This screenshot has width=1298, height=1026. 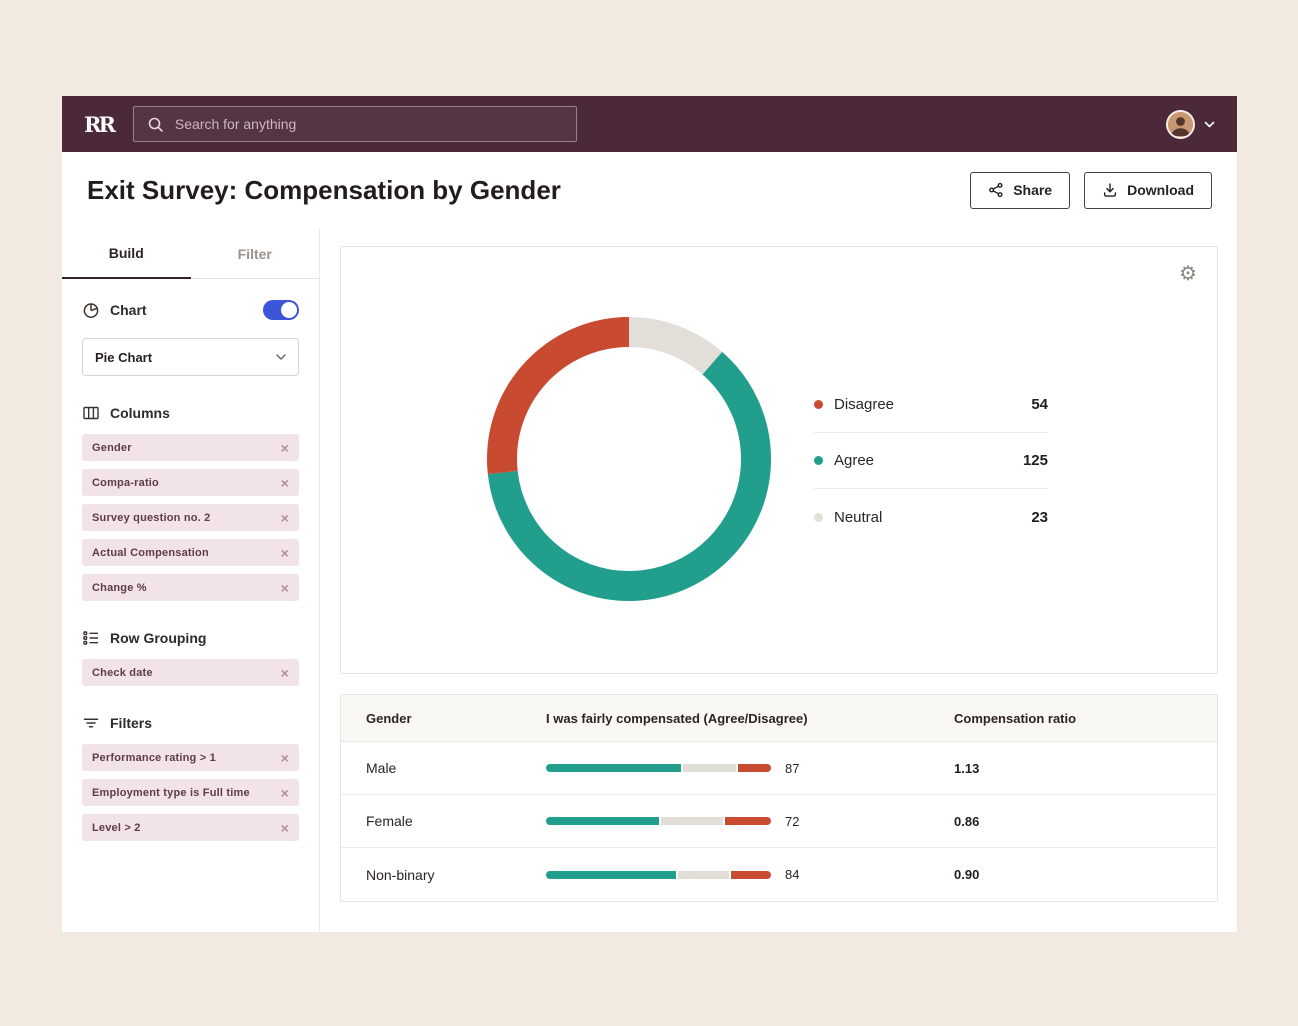 What do you see at coordinates (151, 517) in the screenshot?
I see `pill-label: Survey question no. 2` at bounding box center [151, 517].